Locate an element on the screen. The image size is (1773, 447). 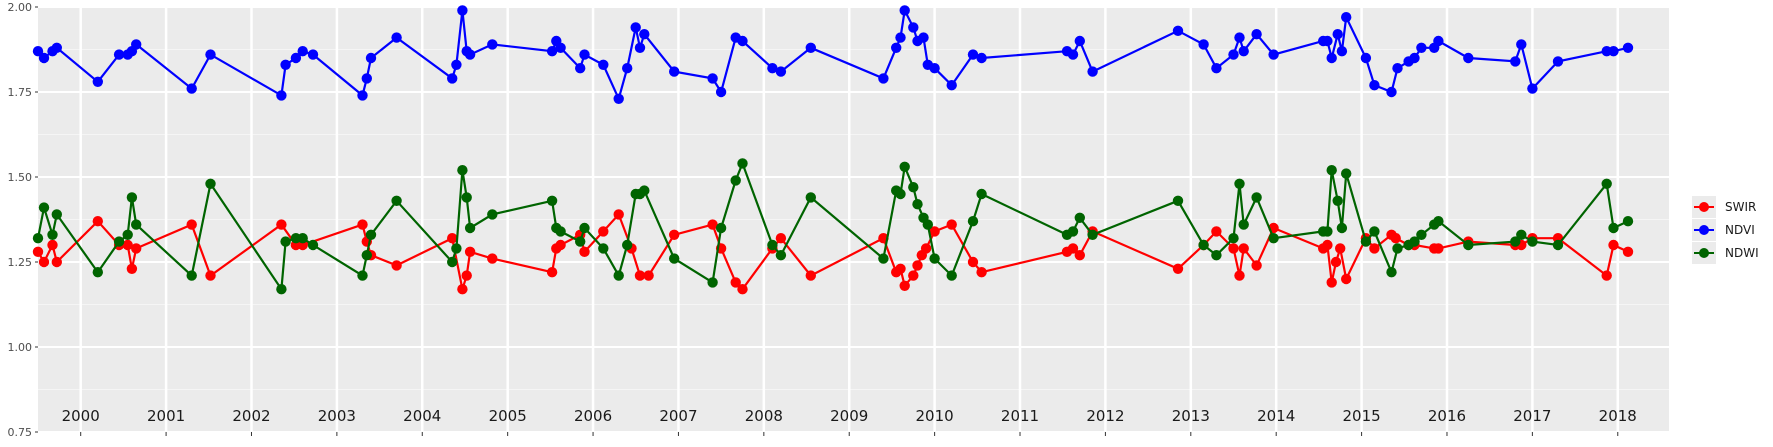
y-tick-label: 1.50 is located at coordinates (20, 177).